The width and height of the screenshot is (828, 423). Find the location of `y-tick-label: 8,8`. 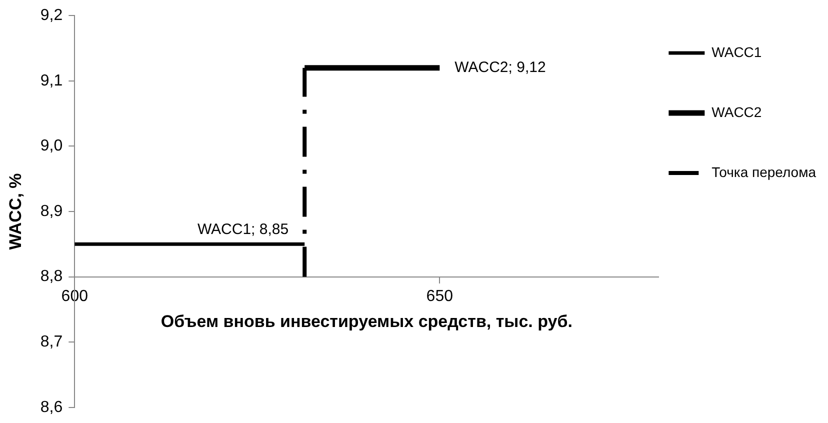

y-tick-label: 8,8 is located at coordinates (51, 277).